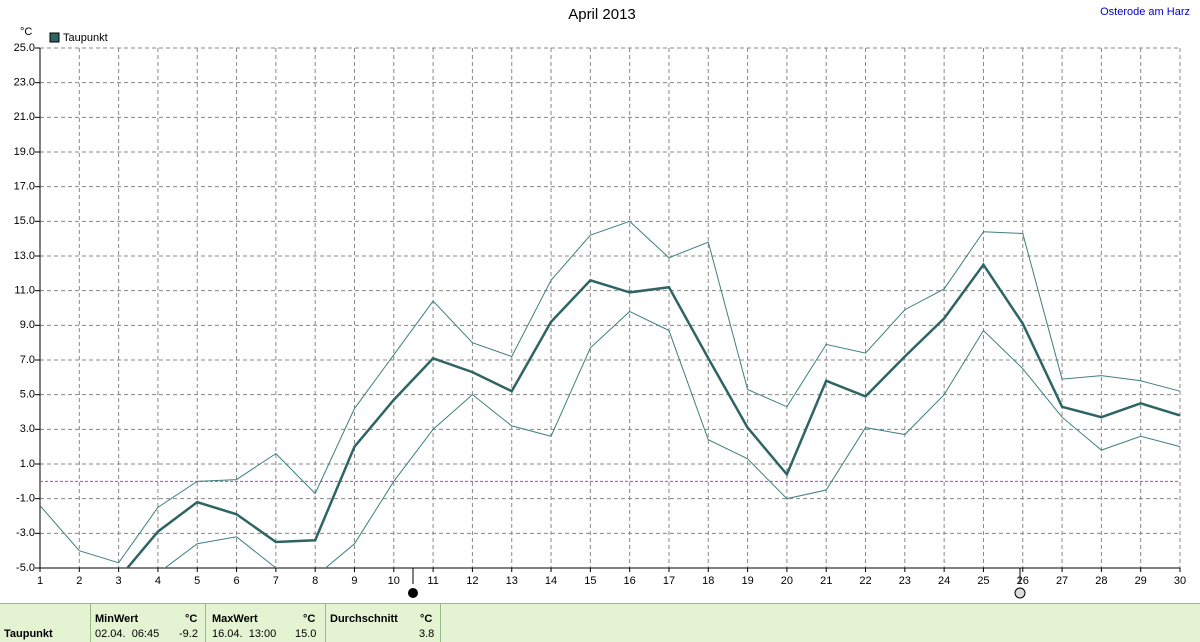 This screenshot has width=1200, height=642. Describe the element at coordinates (472, 581) in the screenshot. I see `x-tick-label: 12` at that location.